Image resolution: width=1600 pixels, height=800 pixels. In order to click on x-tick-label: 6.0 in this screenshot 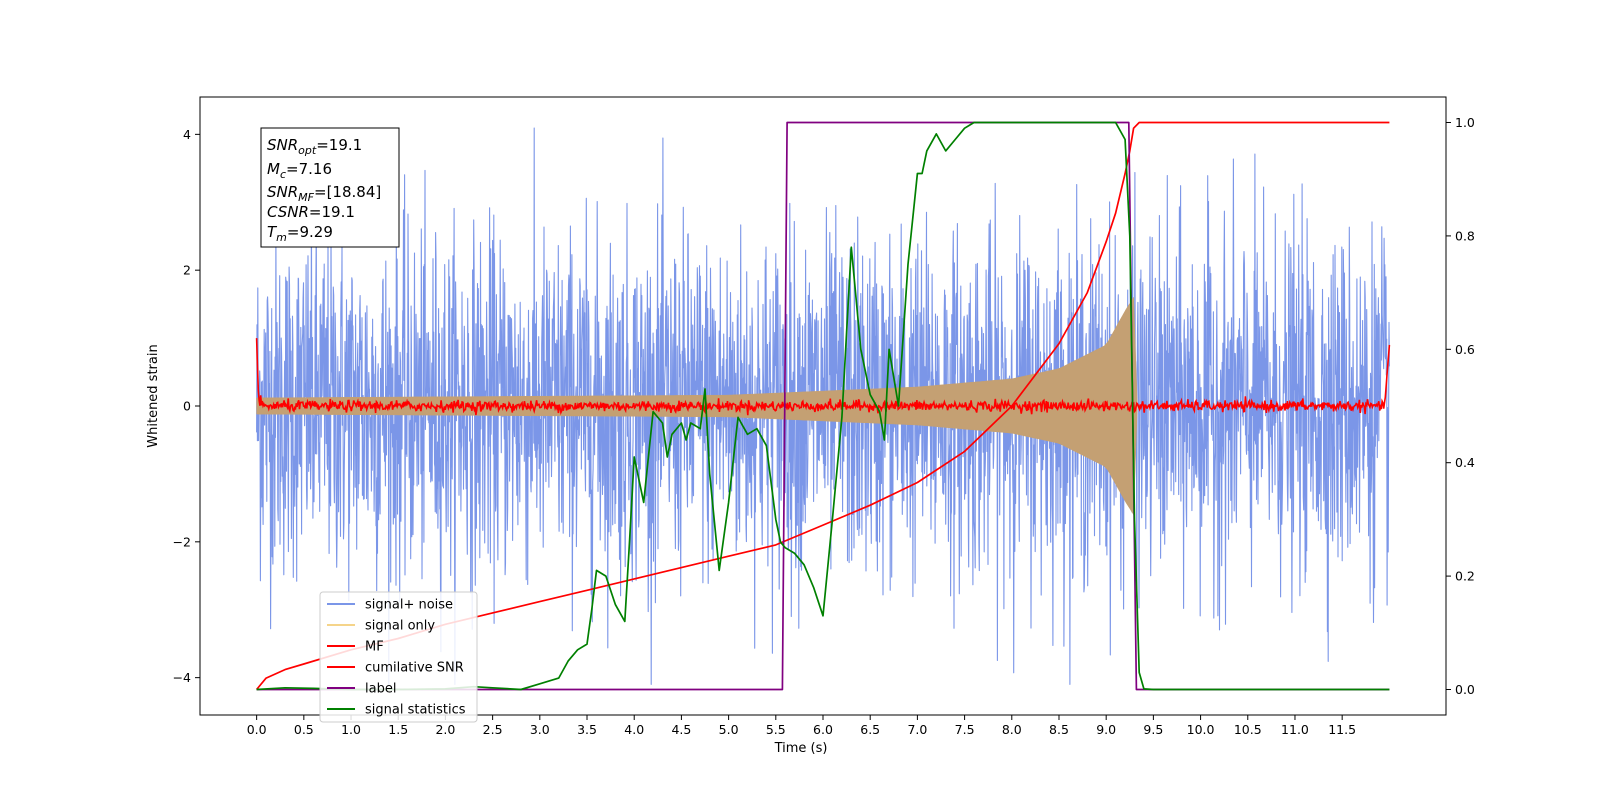, I will do `click(823, 729)`.